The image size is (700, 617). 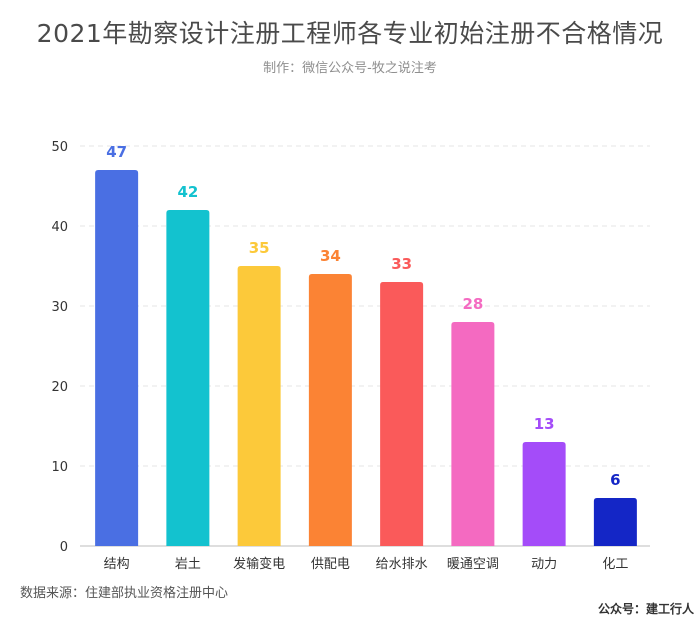 What do you see at coordinates (544, 564) in the screenshot?
I see `x-tick-label: 动力` at bounding box center [544, 564].